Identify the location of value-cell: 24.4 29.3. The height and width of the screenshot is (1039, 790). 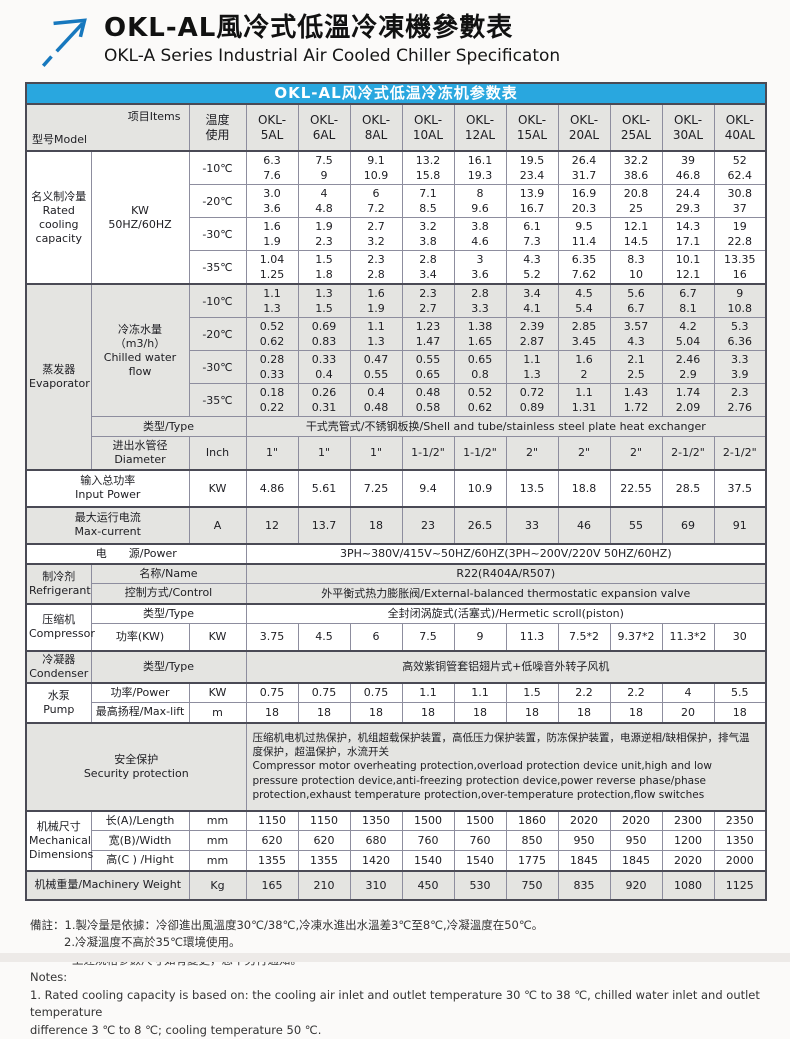
(688, 201).